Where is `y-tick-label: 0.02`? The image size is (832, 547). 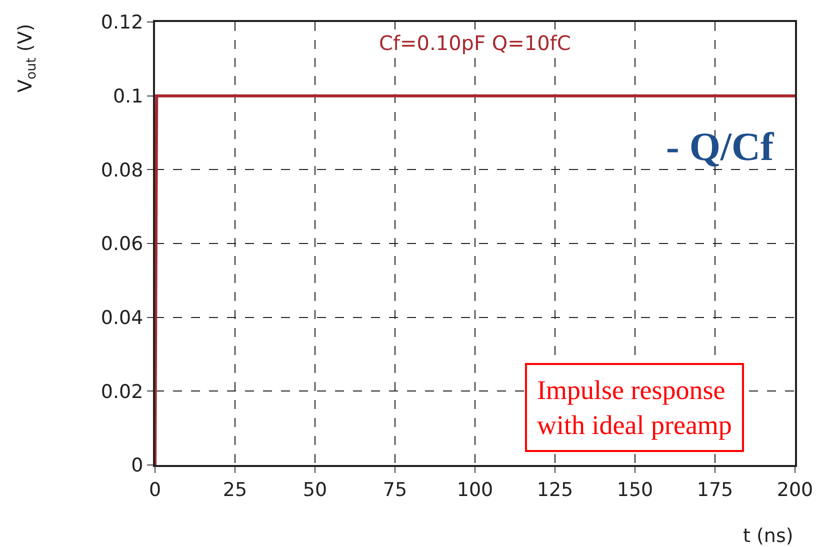 y-tick-label: 0.02 is located at coordinates (122, 391).